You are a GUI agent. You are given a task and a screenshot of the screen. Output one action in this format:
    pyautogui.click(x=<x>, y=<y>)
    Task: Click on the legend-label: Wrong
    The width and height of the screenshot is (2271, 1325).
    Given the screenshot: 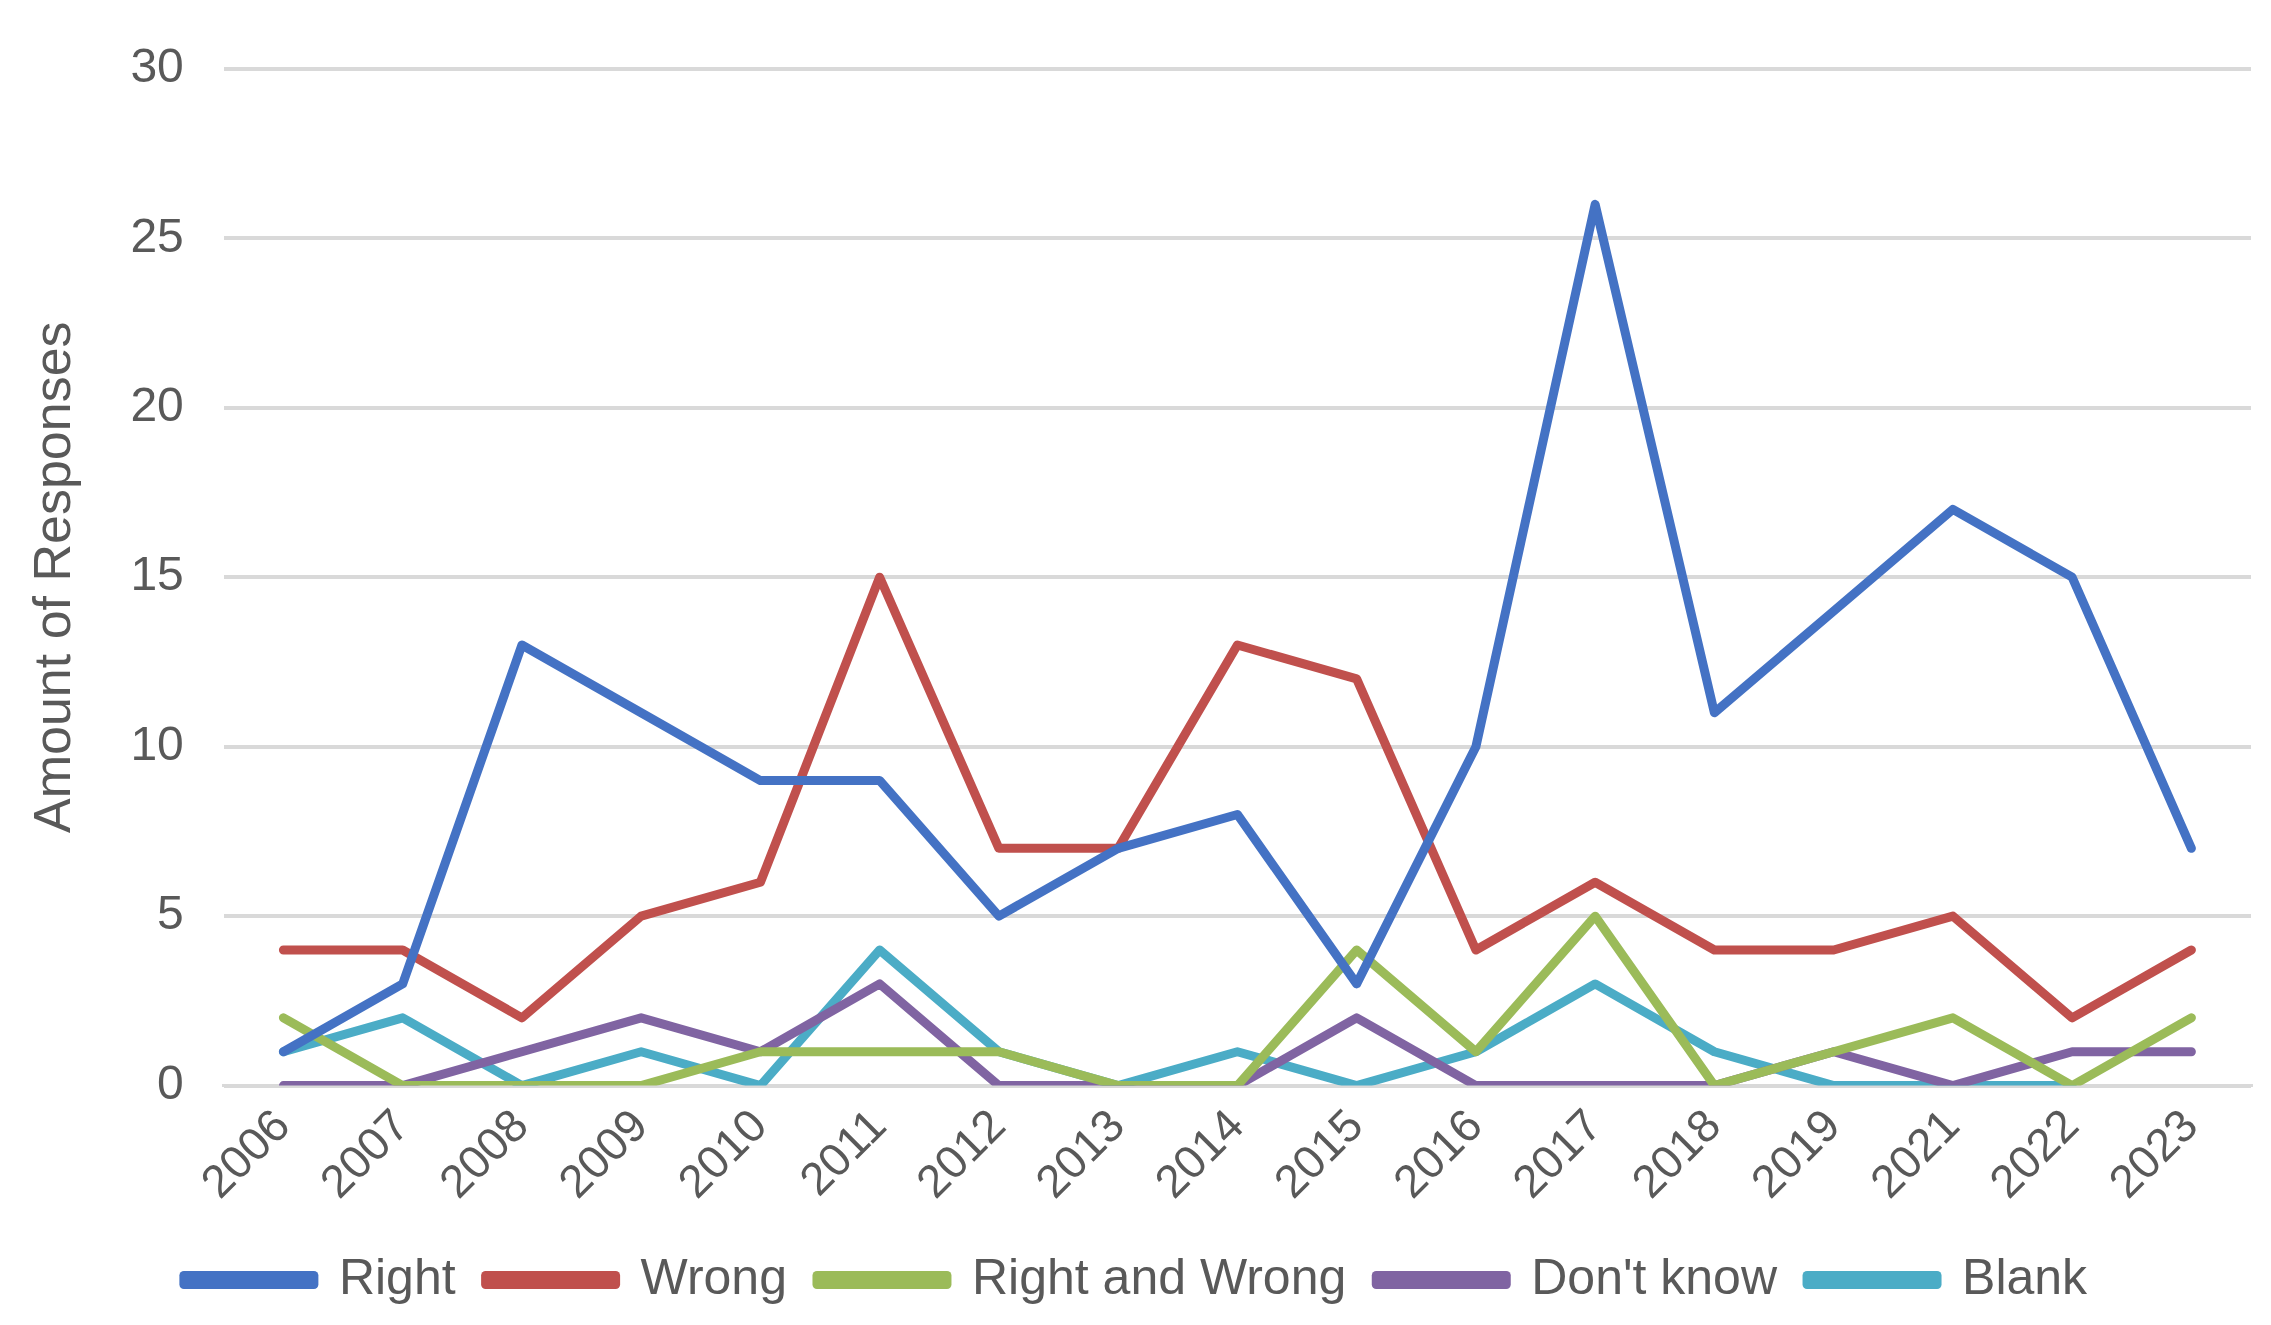 What is the action you would take?
    pyautogui.click(x=713, y=1276)
    